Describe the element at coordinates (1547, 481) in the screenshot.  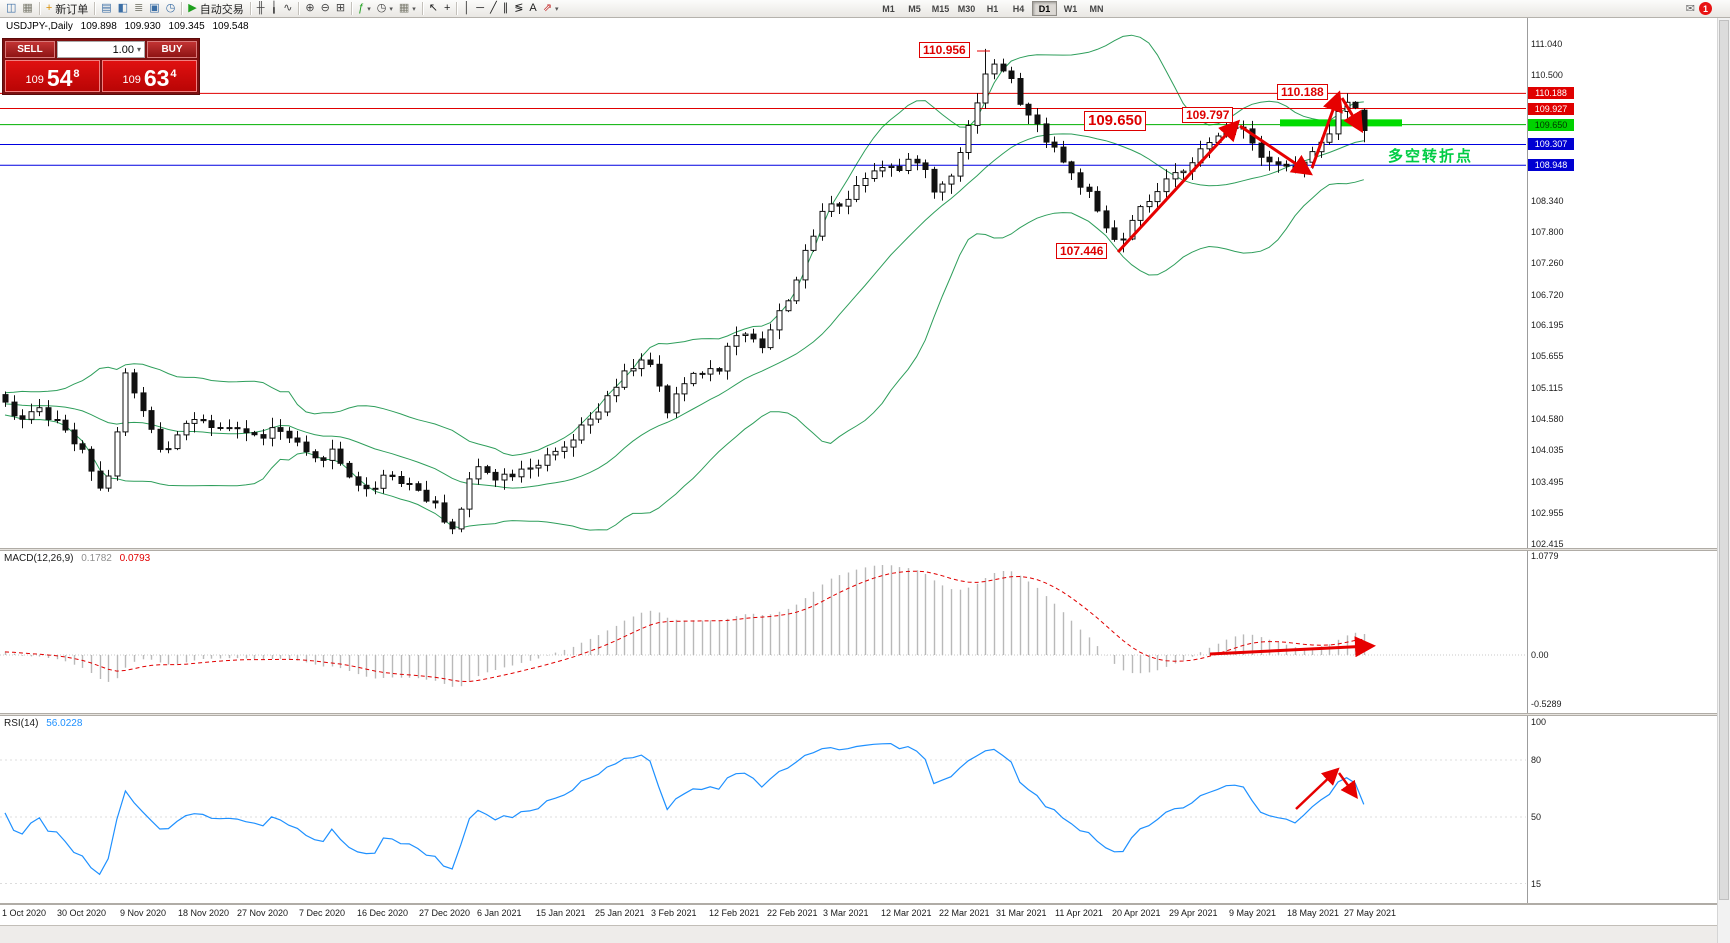
I see `price-axis-tick: 103.495` at that location.